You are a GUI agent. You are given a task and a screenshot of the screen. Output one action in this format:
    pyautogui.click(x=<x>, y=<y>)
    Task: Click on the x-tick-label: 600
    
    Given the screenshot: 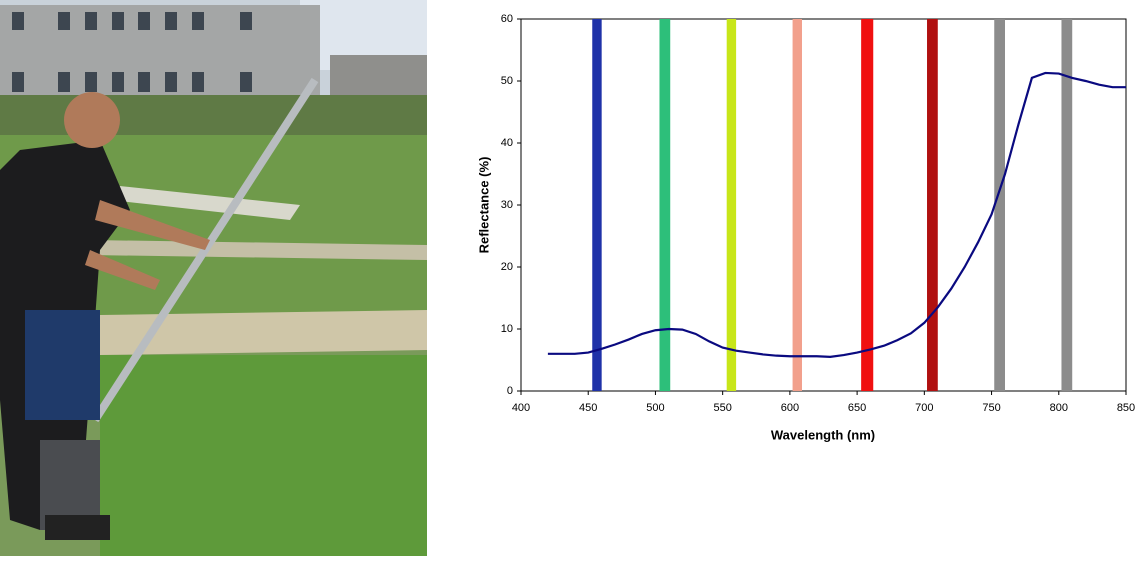 What is the action you would take?
    pyautogui.click(x=790, y=408)
    